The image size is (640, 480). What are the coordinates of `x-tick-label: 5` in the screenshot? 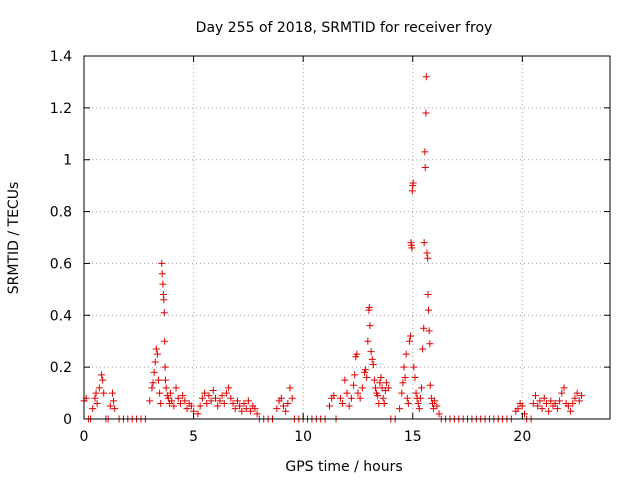 It's located at (193, 437).